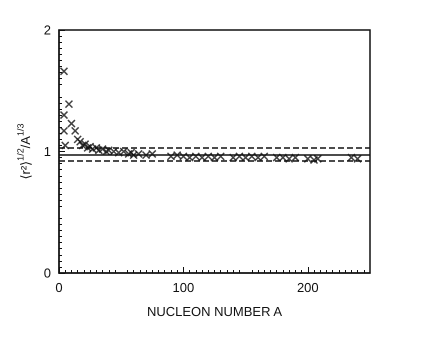 Image resolution: width=426 pixels, height=341 pixels. Describe the element at coordinates (214, 311) in the screenshot. I see `x-axis-title: NUCLEON NUMBER A` at that location.